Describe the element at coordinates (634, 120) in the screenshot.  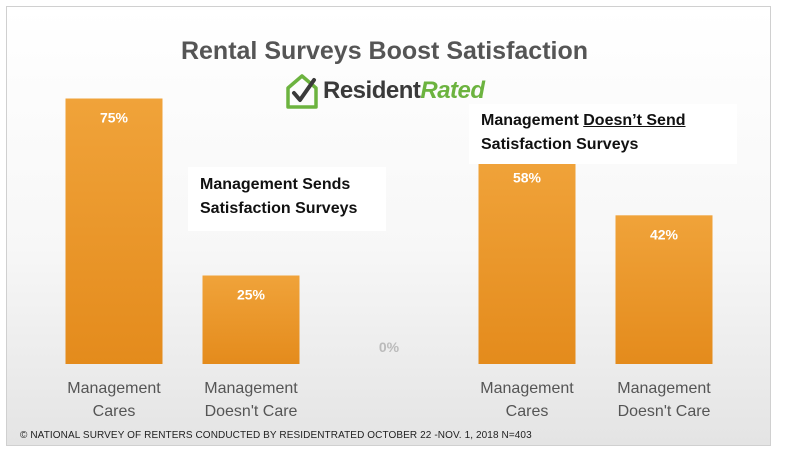
I see `group-label-underlined: Doesn’t Send` at that location.